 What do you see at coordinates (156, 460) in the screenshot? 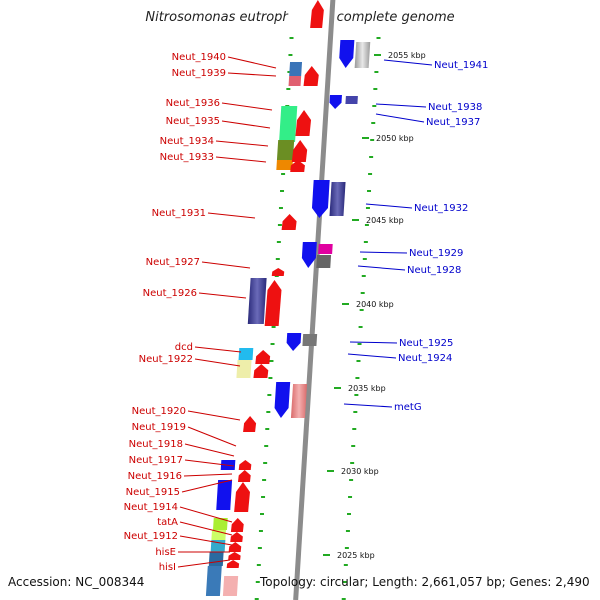
I see `gene-label-left: Neut_1917` at bounding box center [156, 460].